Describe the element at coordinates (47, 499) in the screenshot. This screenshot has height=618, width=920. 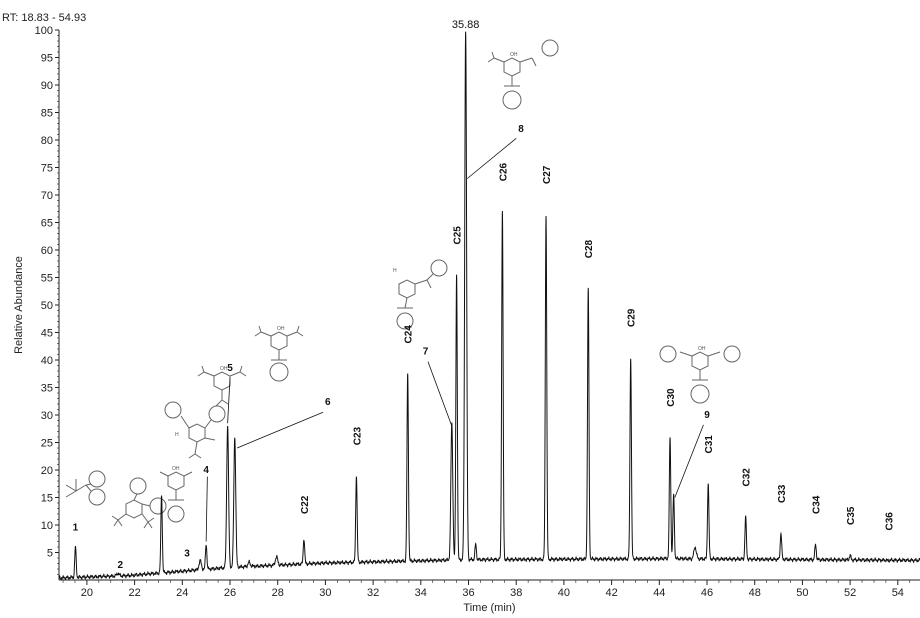
I see `y-tick-label: 15` at that location.